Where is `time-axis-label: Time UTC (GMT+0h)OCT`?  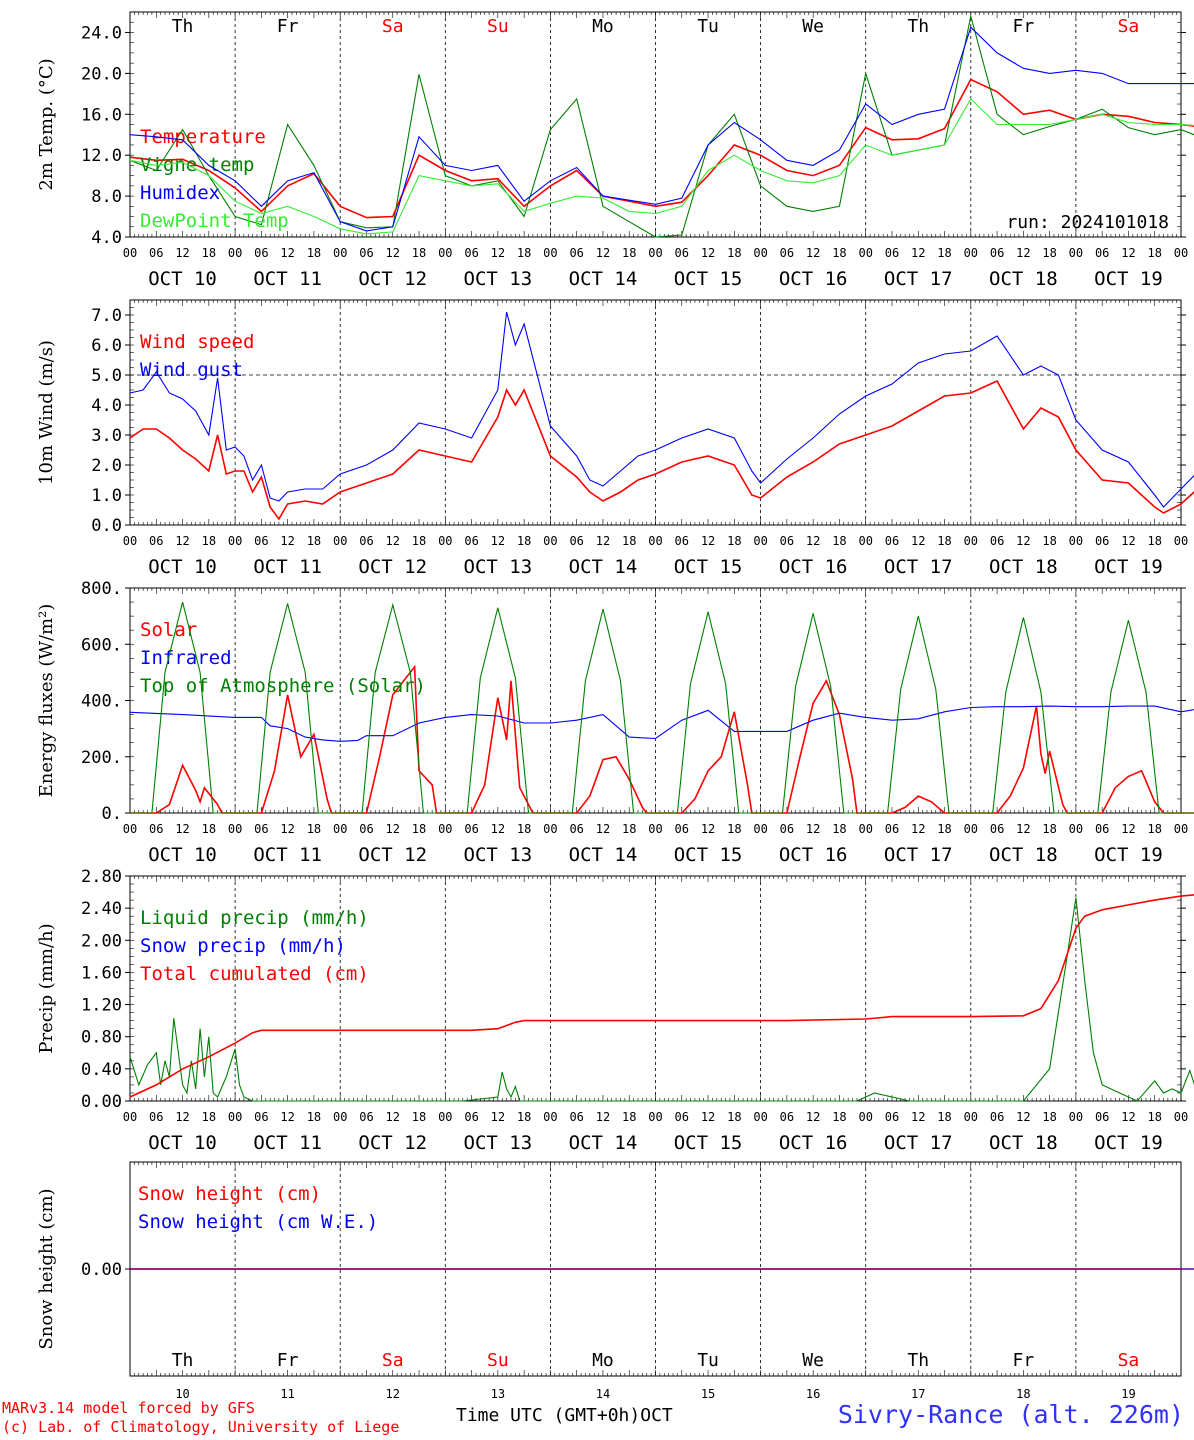
time-axis-label: Time UTC (GMT+0h)OCT is located at coordinates (564, 1415).